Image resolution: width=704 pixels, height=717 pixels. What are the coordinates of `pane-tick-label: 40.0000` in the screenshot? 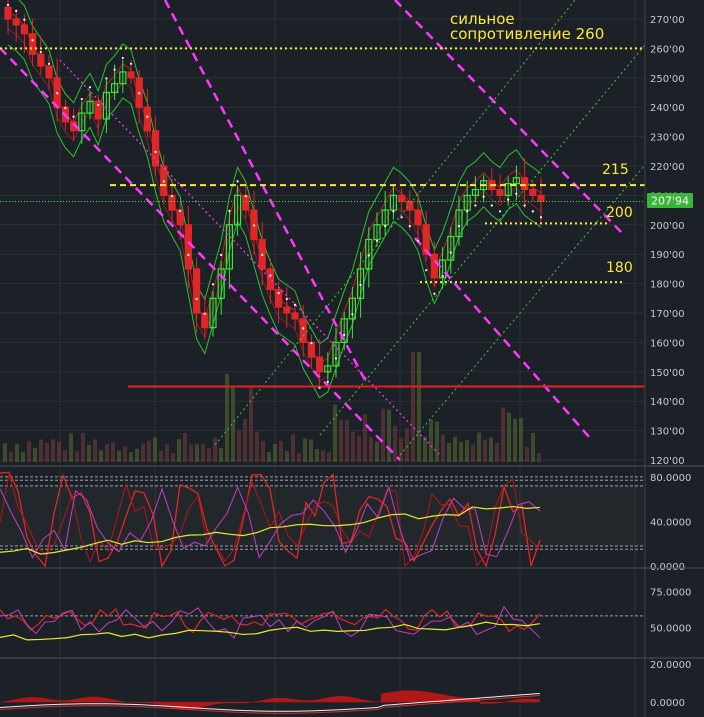 It's located at (670, 522).